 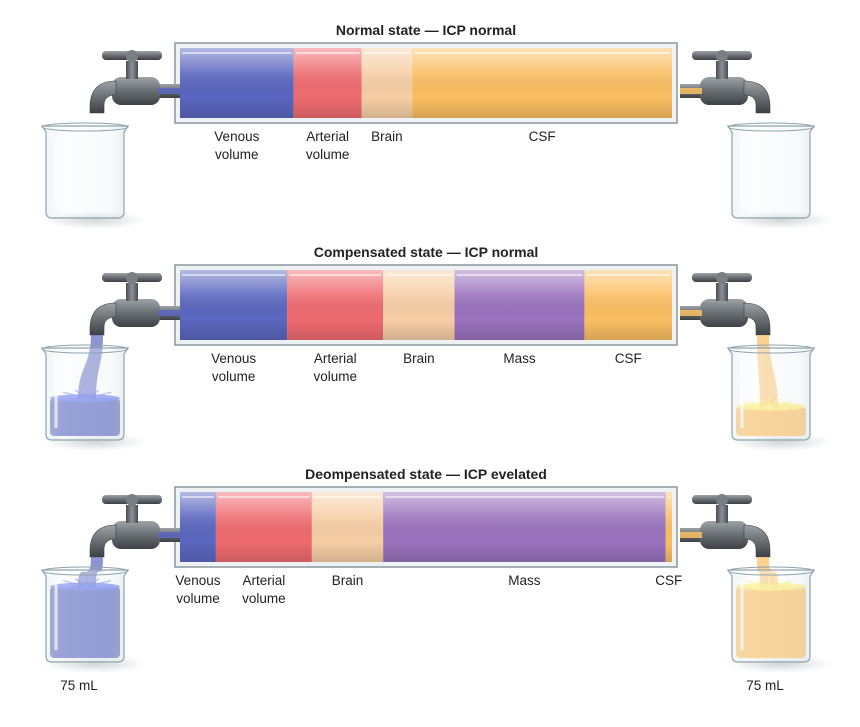 I want to click on state-title: Deompensated state — ICP evelated, so click(x=426, y=474).